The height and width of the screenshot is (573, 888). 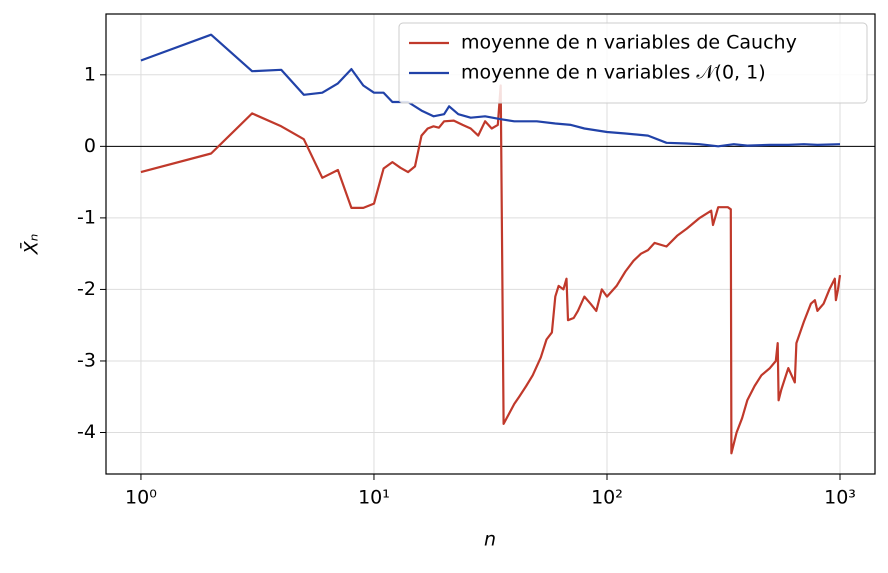 What do you see at coordinates (90, 74) in the screenshot?
I see `y-tick-label: 1` at bounding box center [90, 74].